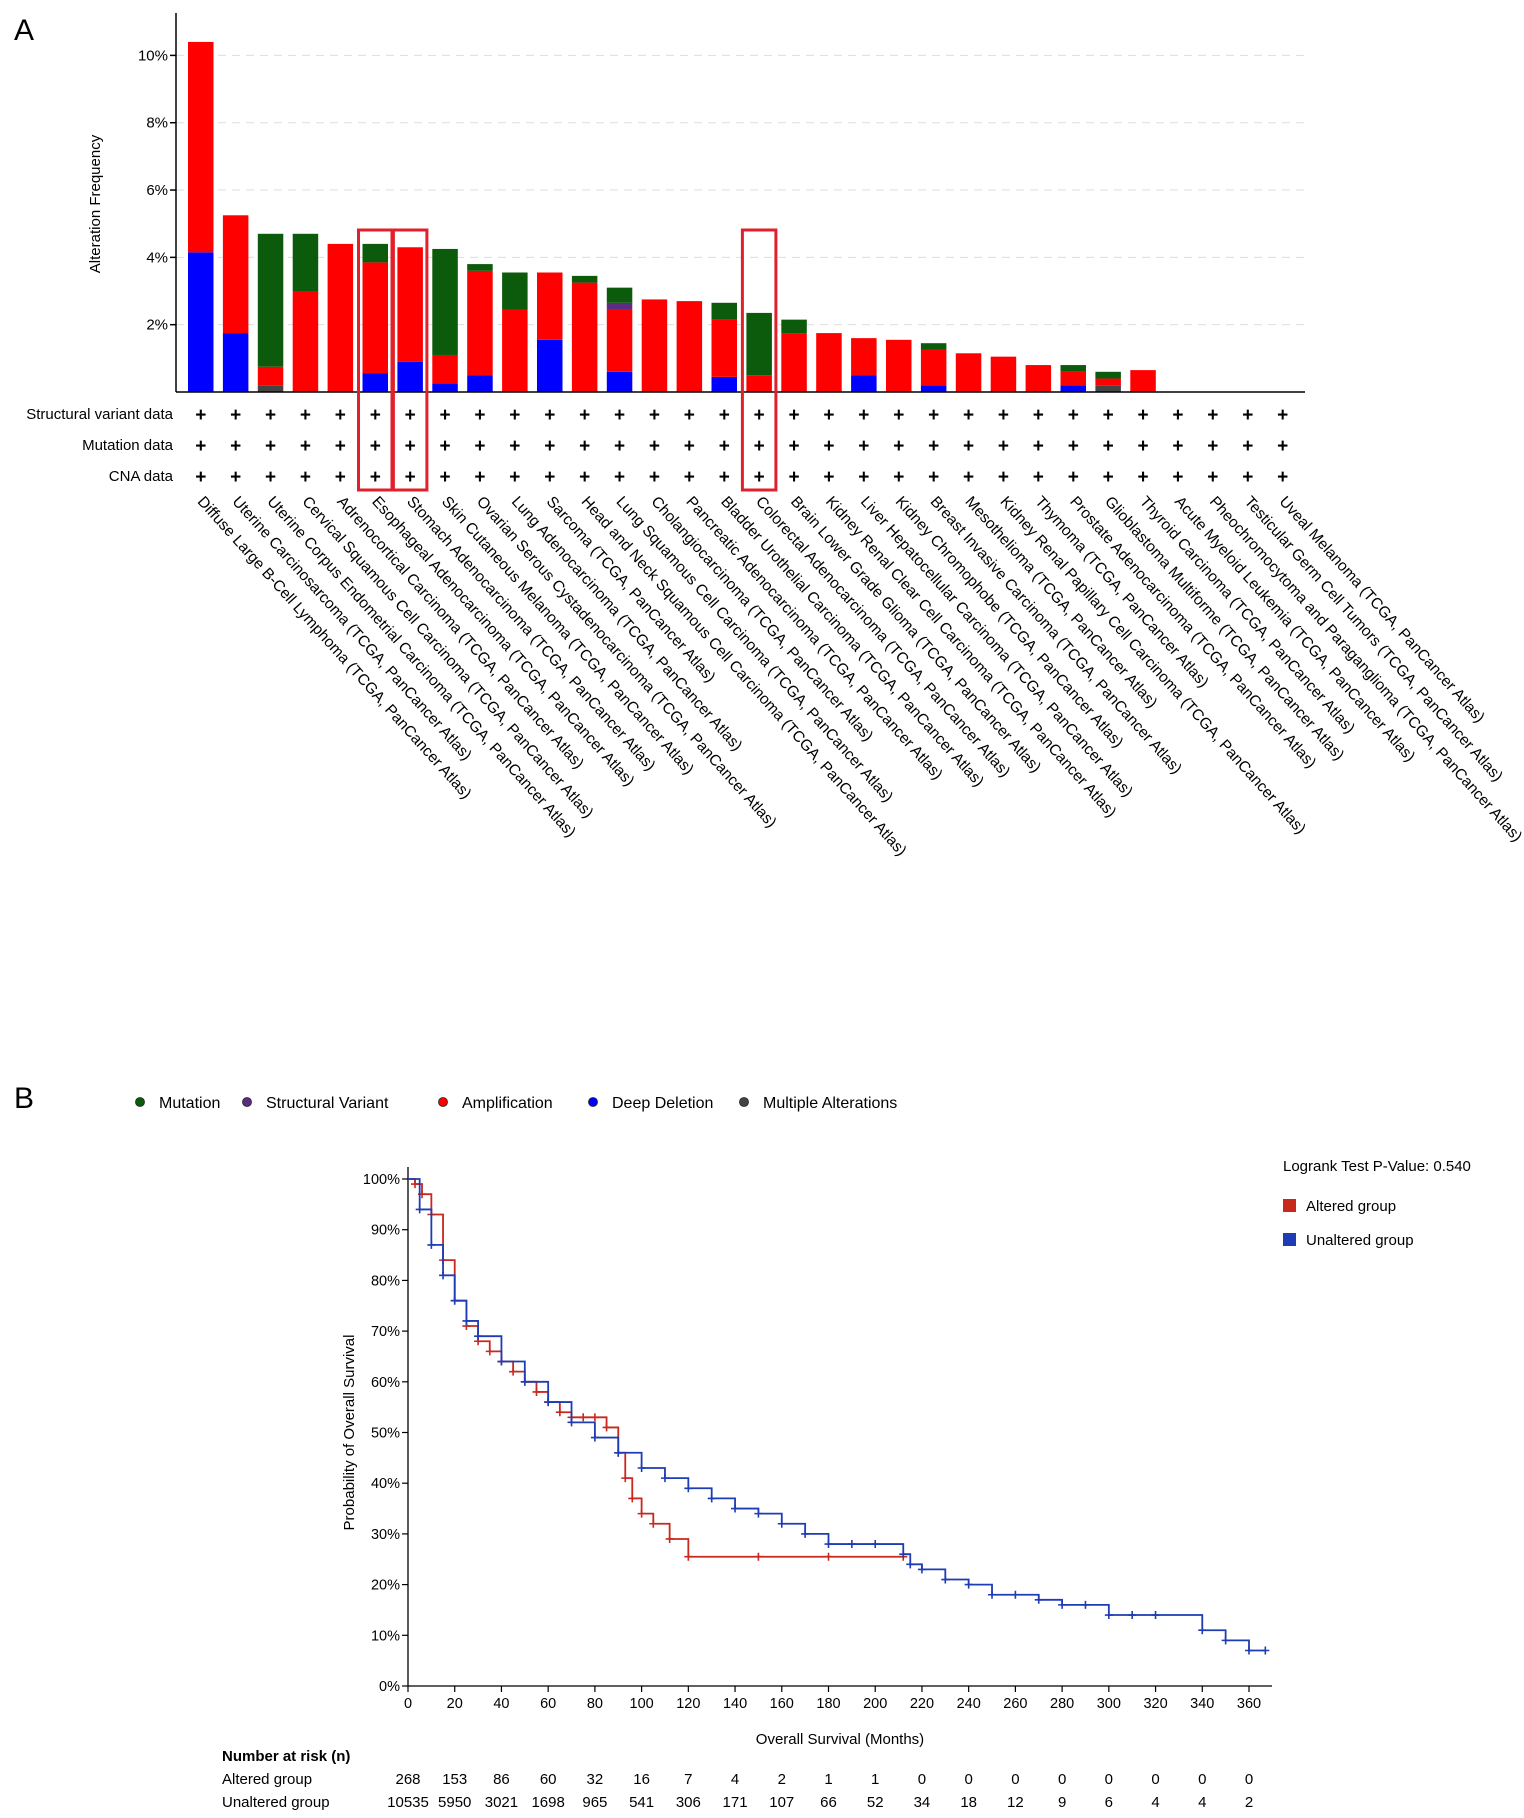 The height and width of the screenshot is (1818, 1524). I want to click on x-axis-label: Overall Survival (Months), so click(840, 1739).